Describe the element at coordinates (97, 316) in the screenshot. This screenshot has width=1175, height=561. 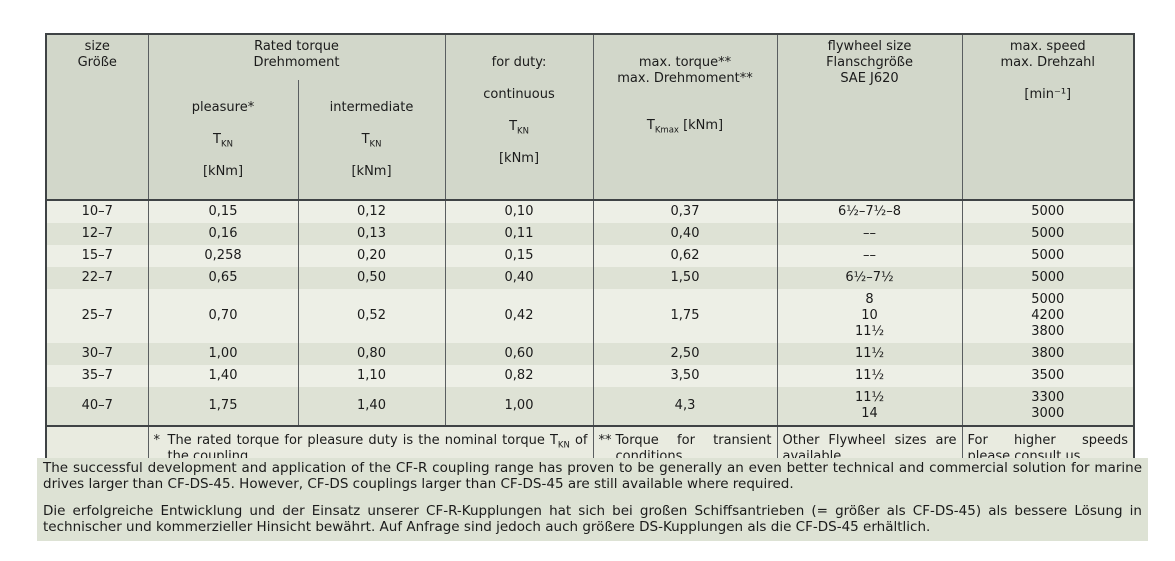
I see `cell-size: 25–7` at that location.